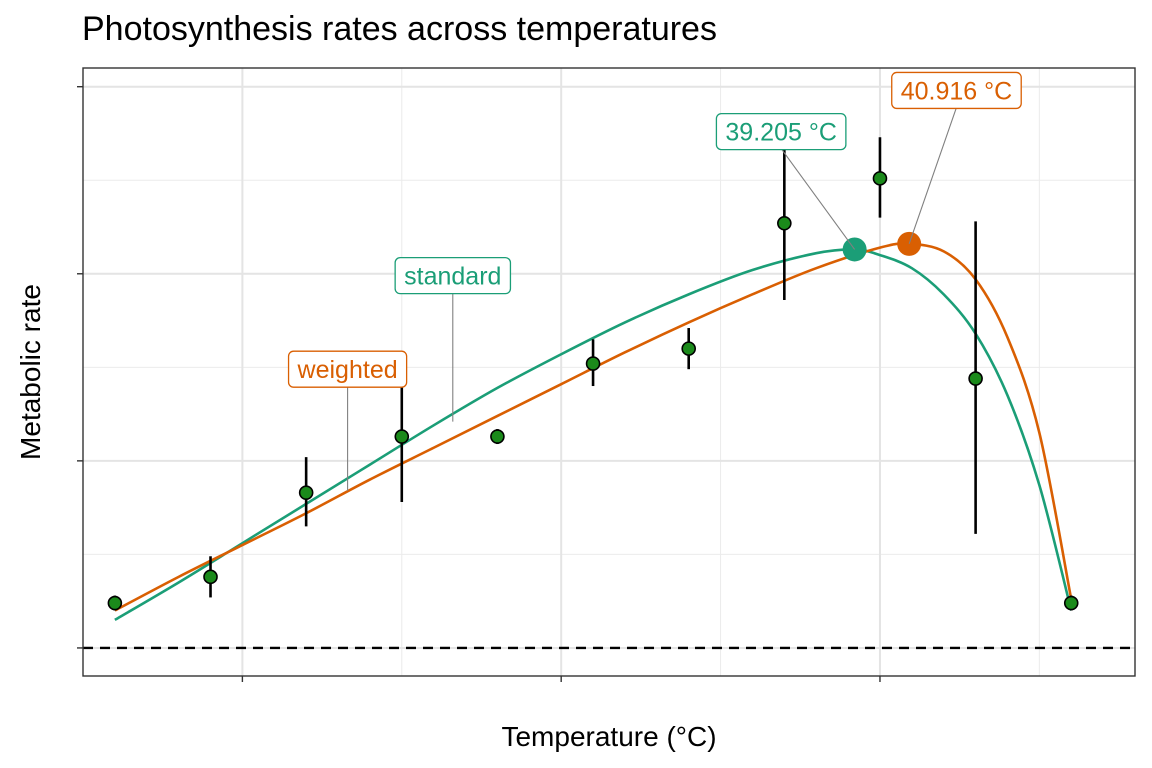 The width and height of the screenshot is (1152, 768). I want to click on annotation-label: standard, so click(452, 277).